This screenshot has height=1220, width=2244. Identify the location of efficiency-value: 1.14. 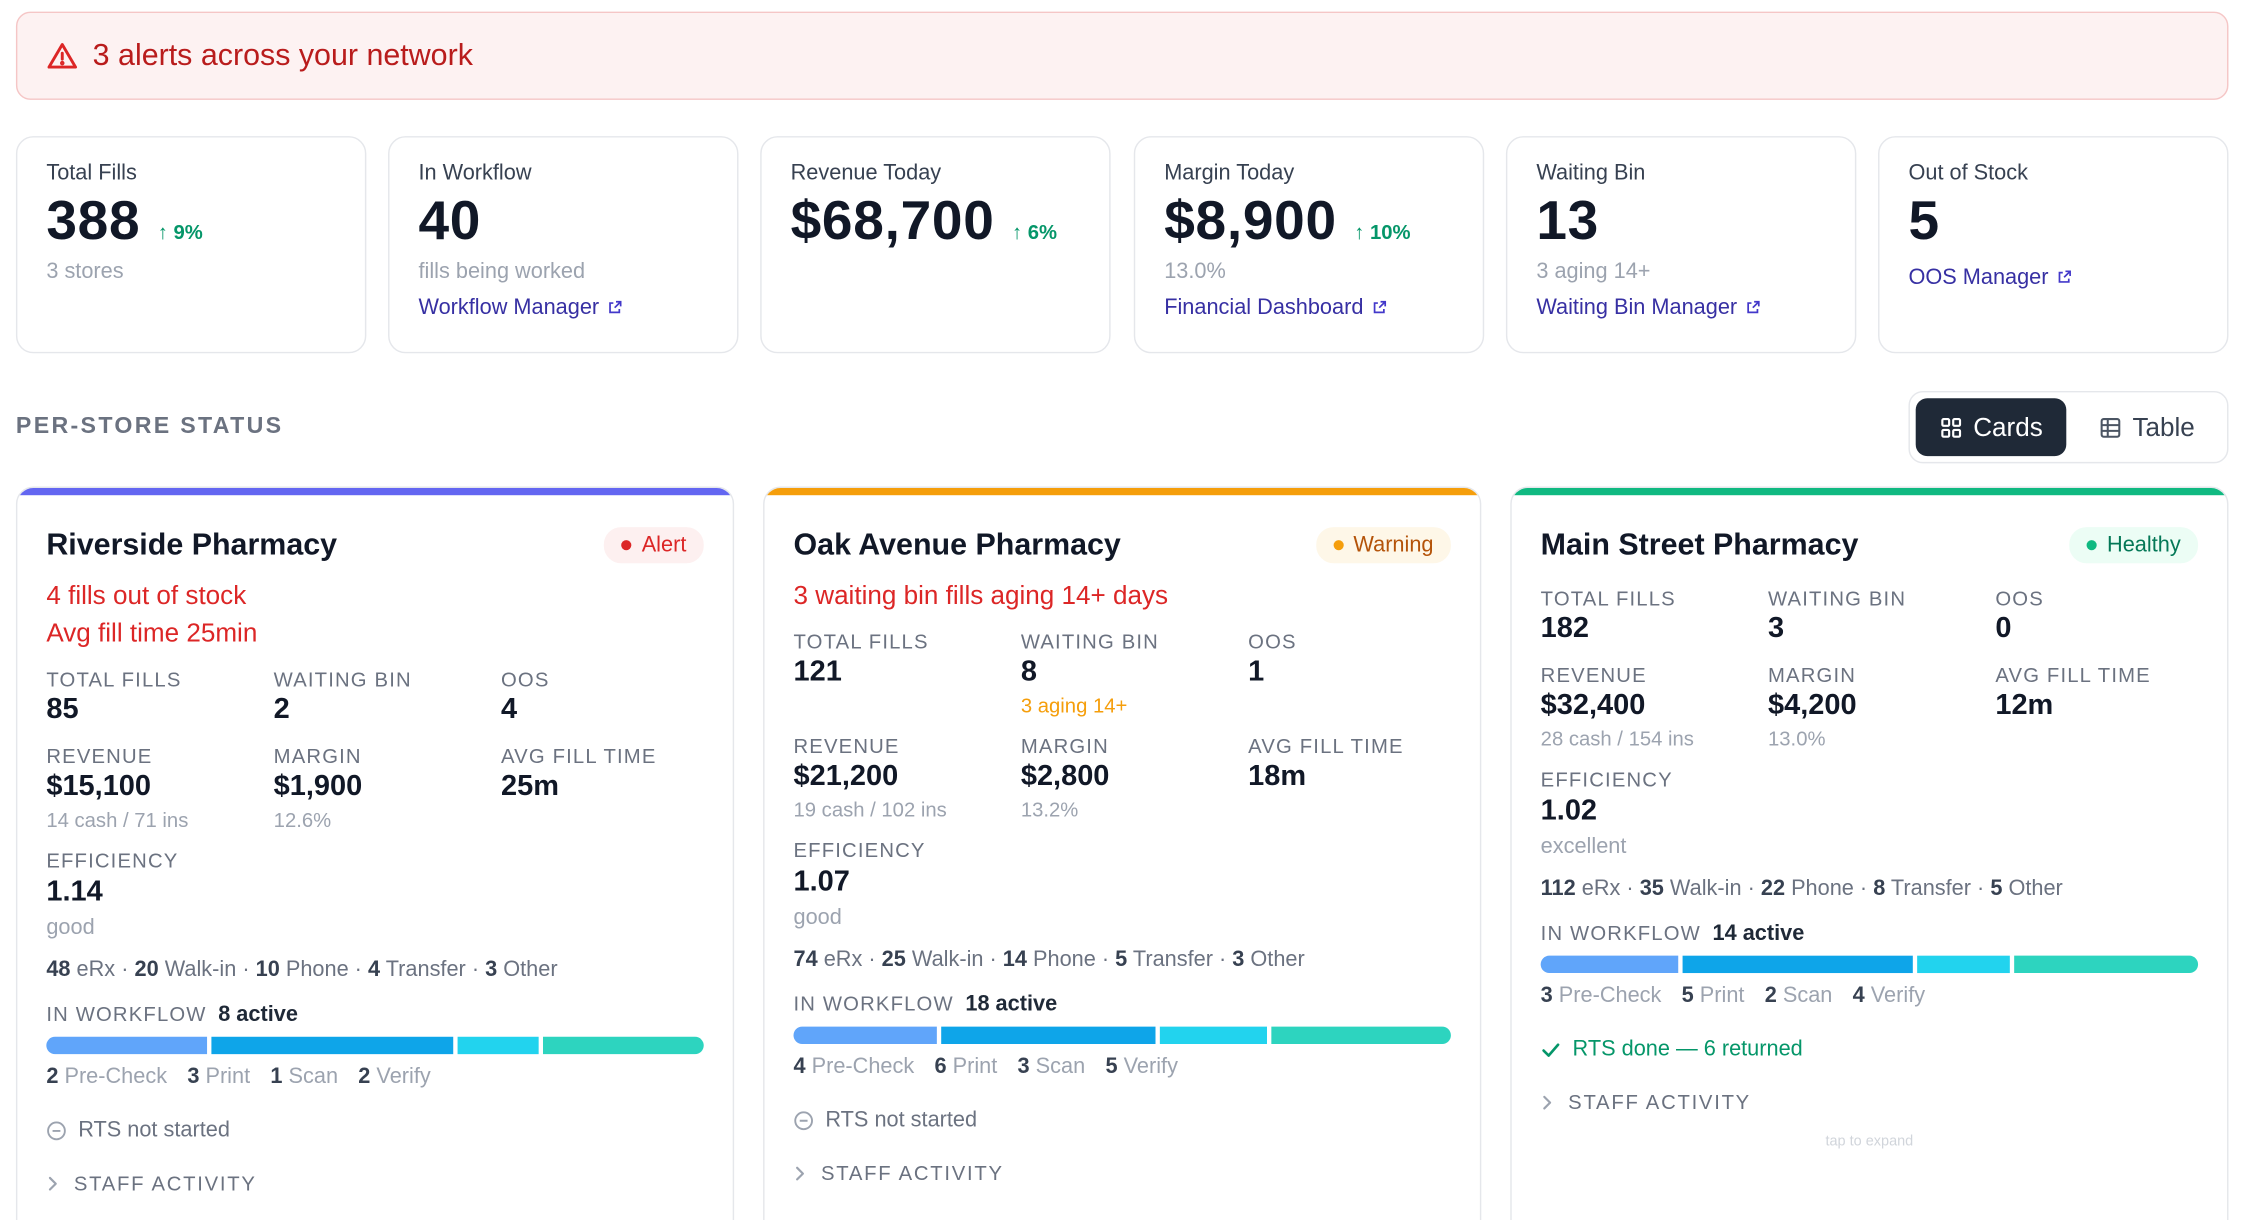
(74, 892).